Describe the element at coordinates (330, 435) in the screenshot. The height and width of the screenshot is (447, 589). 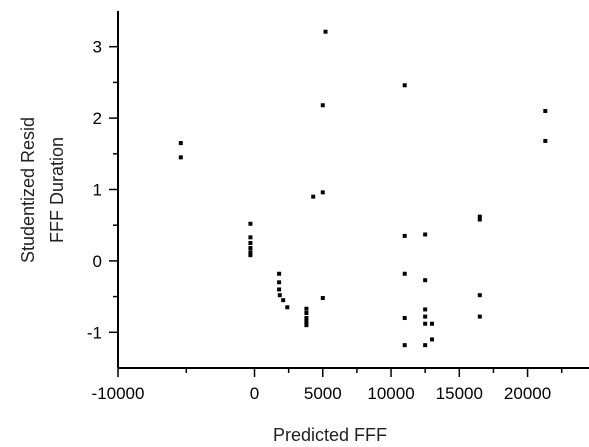
I see `x-axis-label: Predicted FFF` at that location.